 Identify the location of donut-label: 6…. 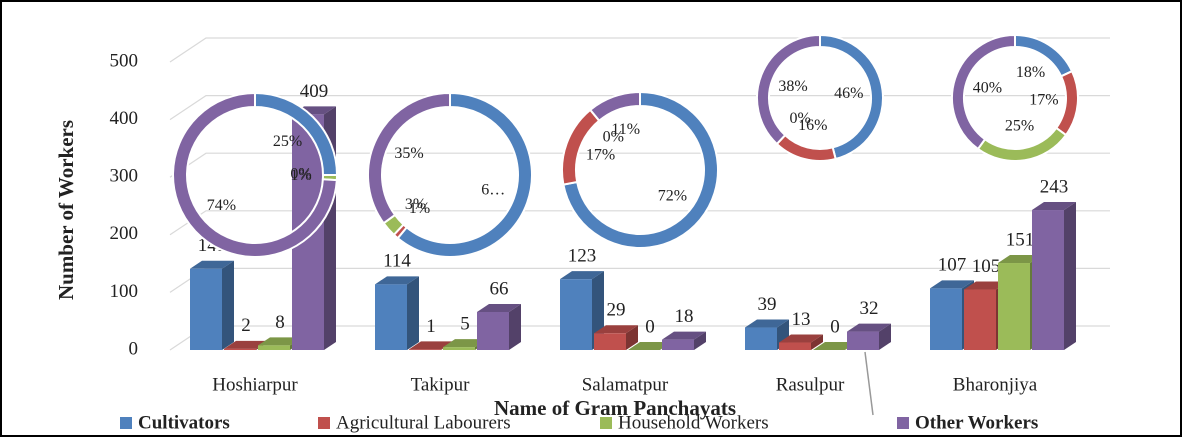
(493, 189).